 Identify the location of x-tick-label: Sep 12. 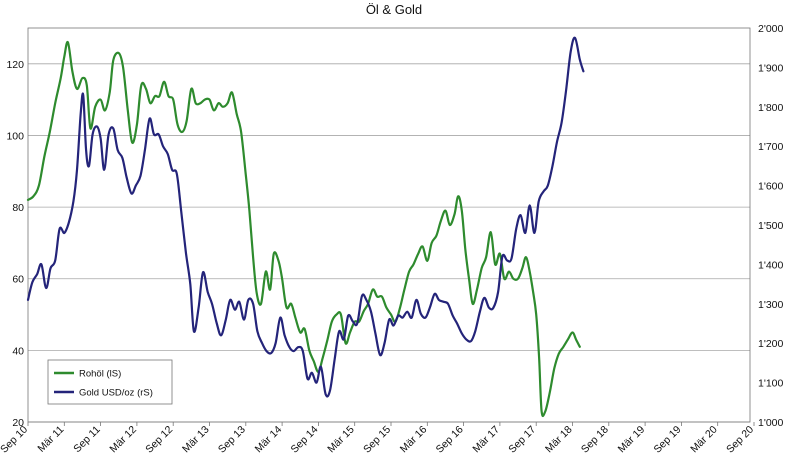
(159, 440).